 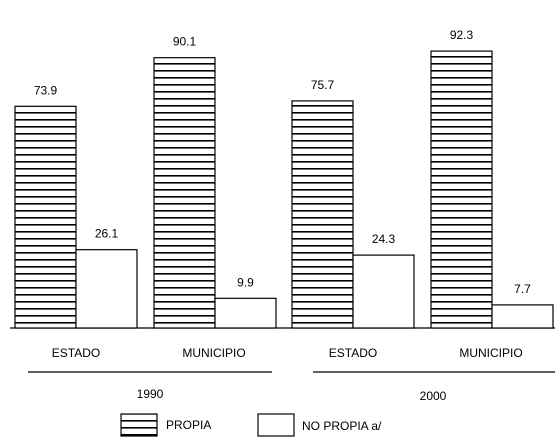 What do you see at coordinates (184, 193) in the screenshot?
I see `bar-1990-municipio-propia` at bounding box center [184, 193].